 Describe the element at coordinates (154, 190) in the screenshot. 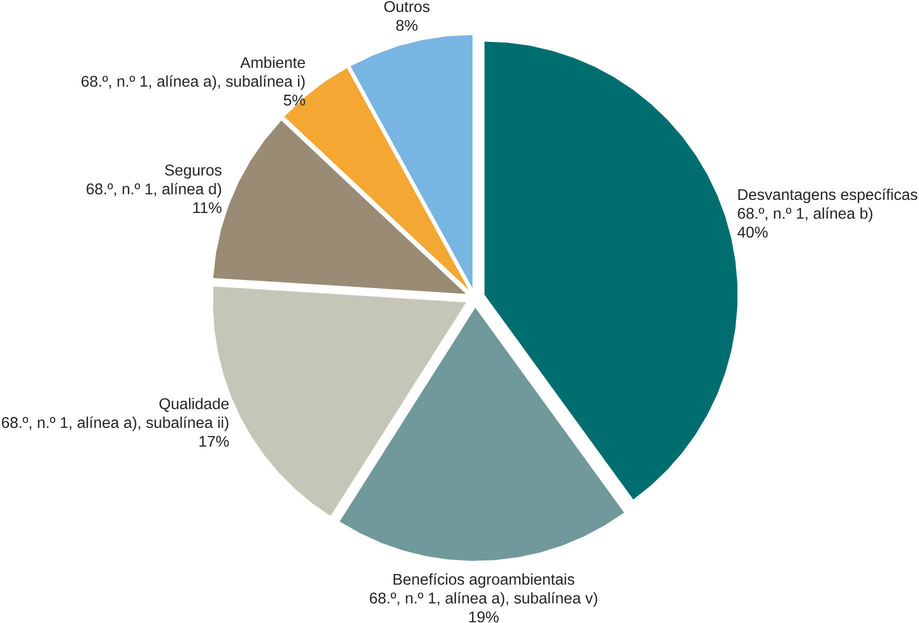

I see `text: 68.º, n.º 1, alínea d)` at that location.